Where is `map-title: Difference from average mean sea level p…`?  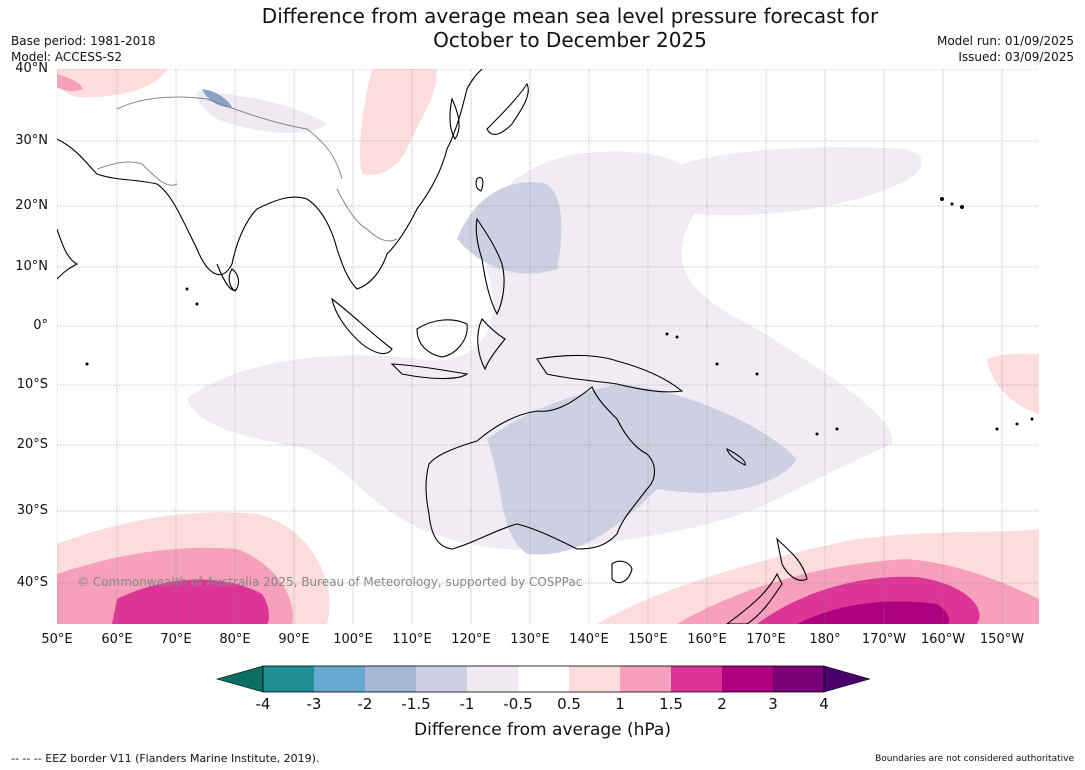 map-title: Difference from average mean sea level p… is located at coordinates (570, 28).